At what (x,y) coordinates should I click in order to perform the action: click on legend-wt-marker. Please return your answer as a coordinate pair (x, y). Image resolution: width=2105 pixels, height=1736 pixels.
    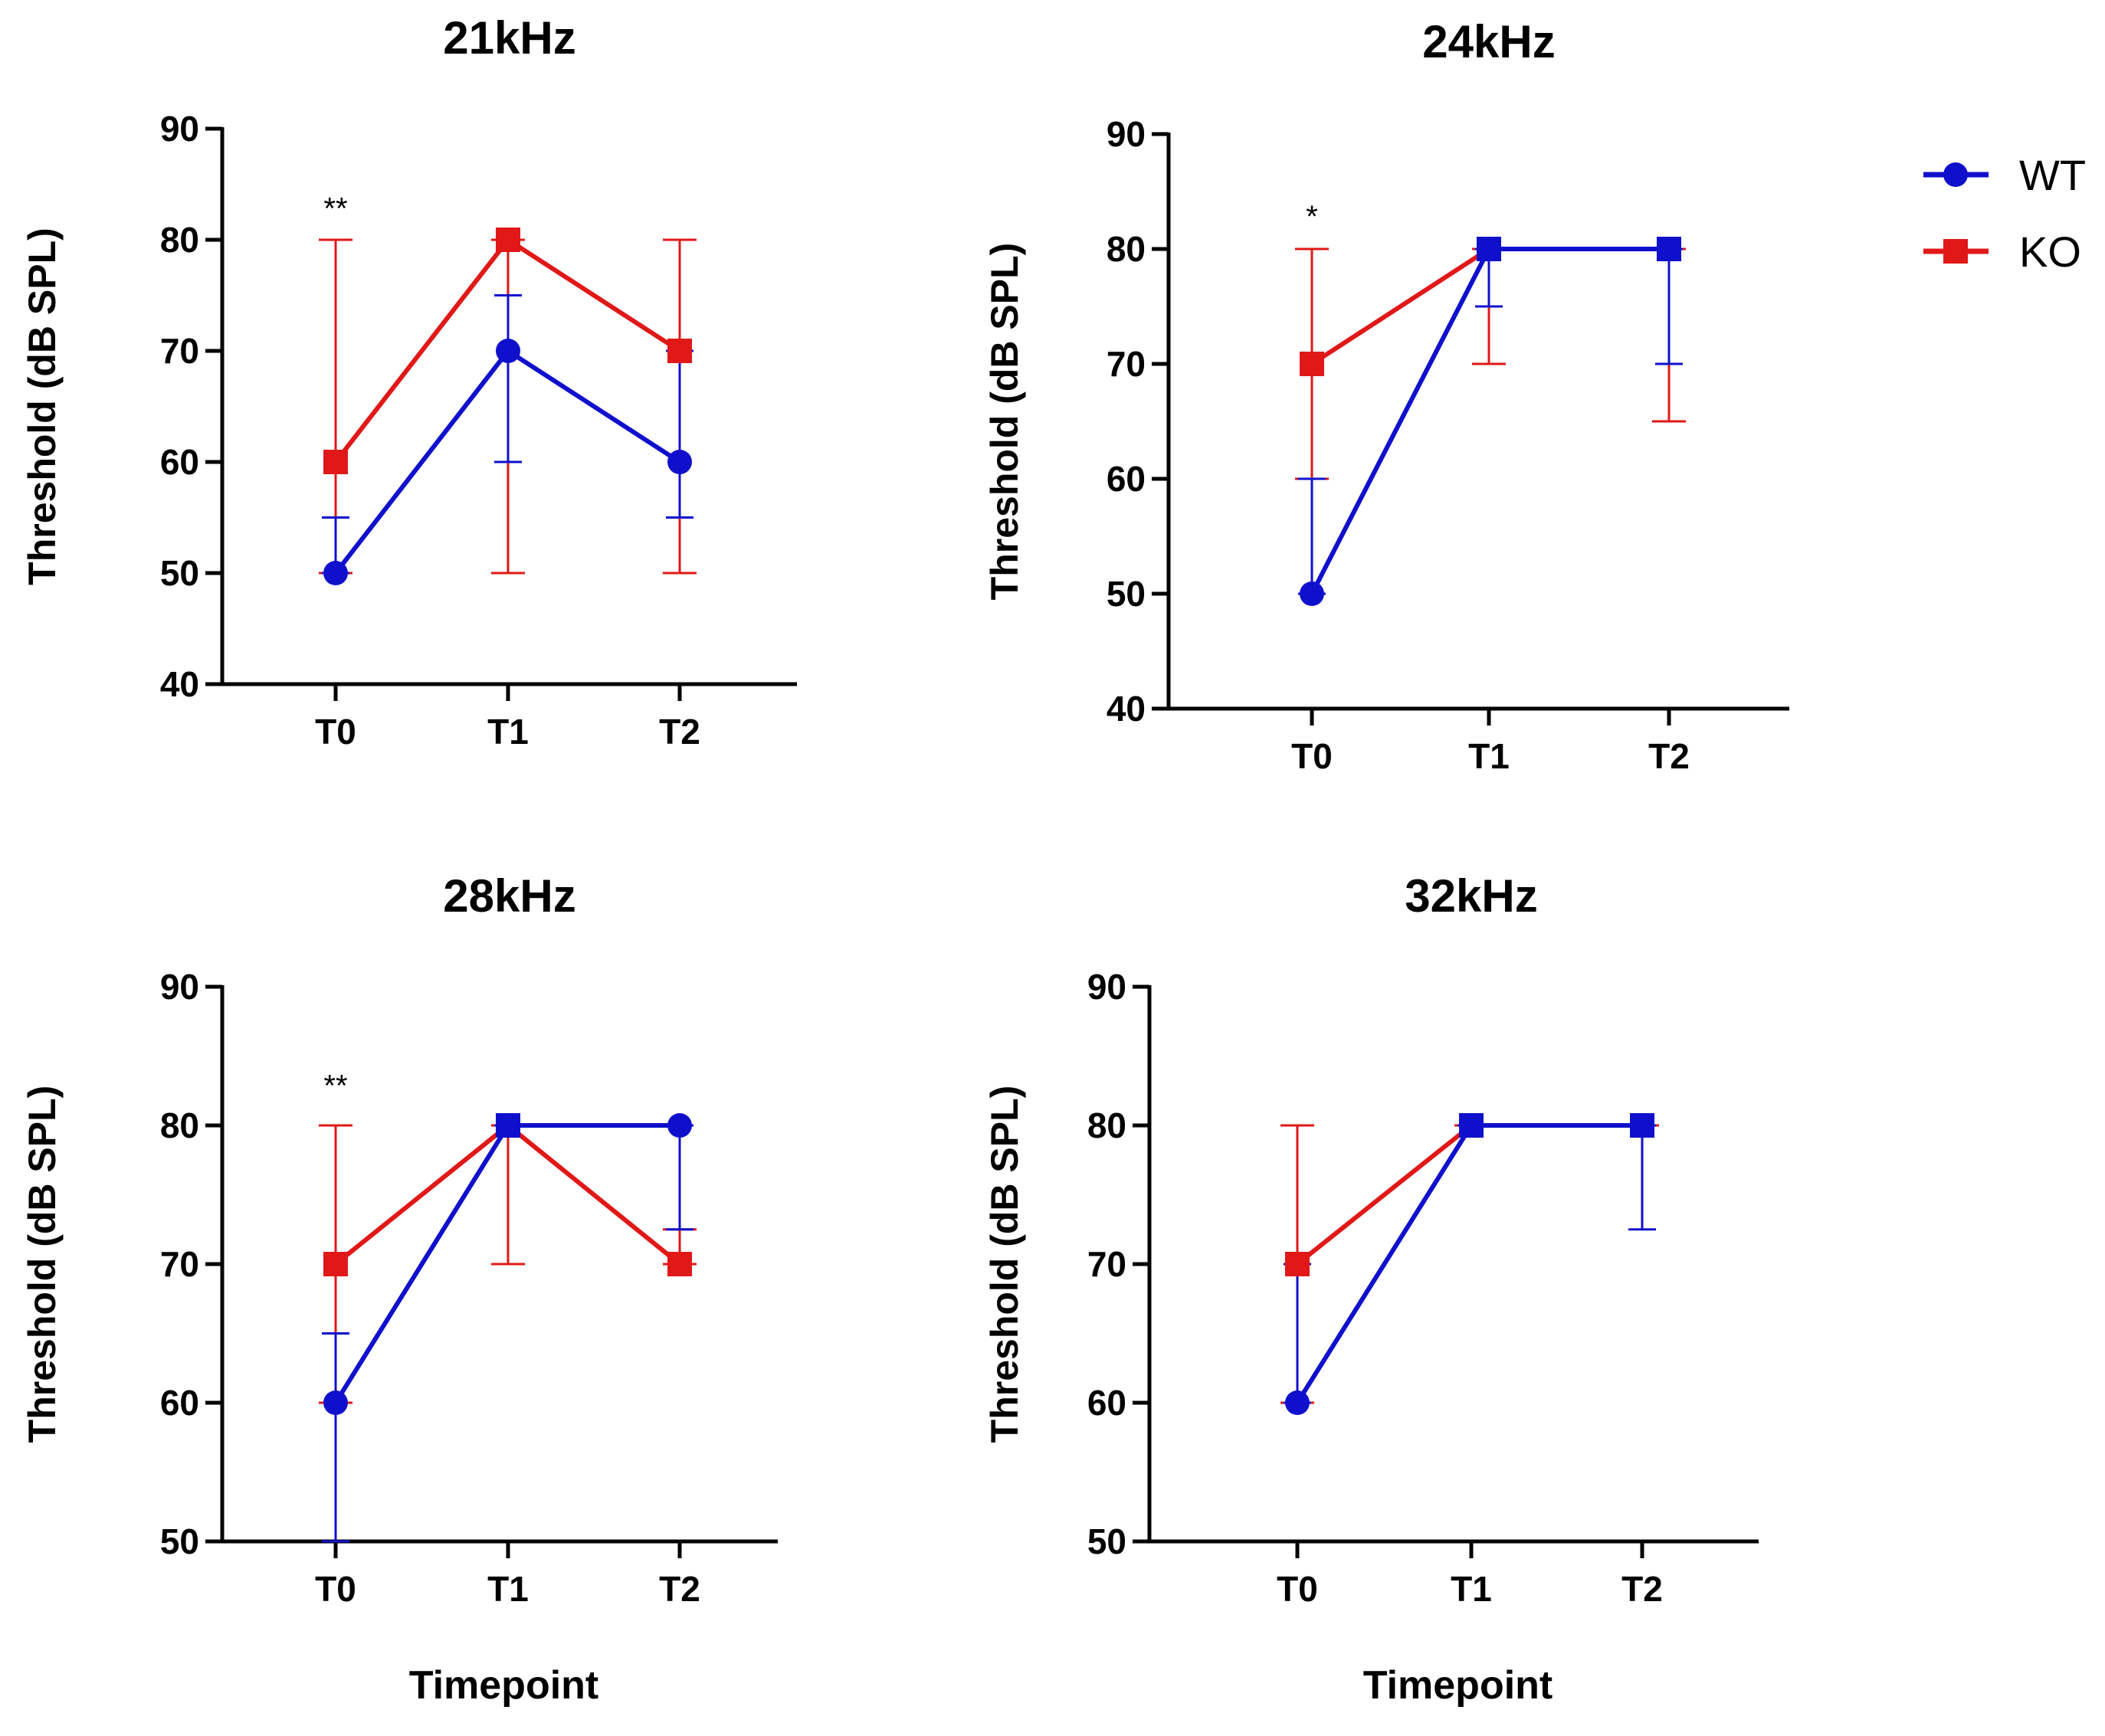
    Looking at the image, I should click on (1955, 174).